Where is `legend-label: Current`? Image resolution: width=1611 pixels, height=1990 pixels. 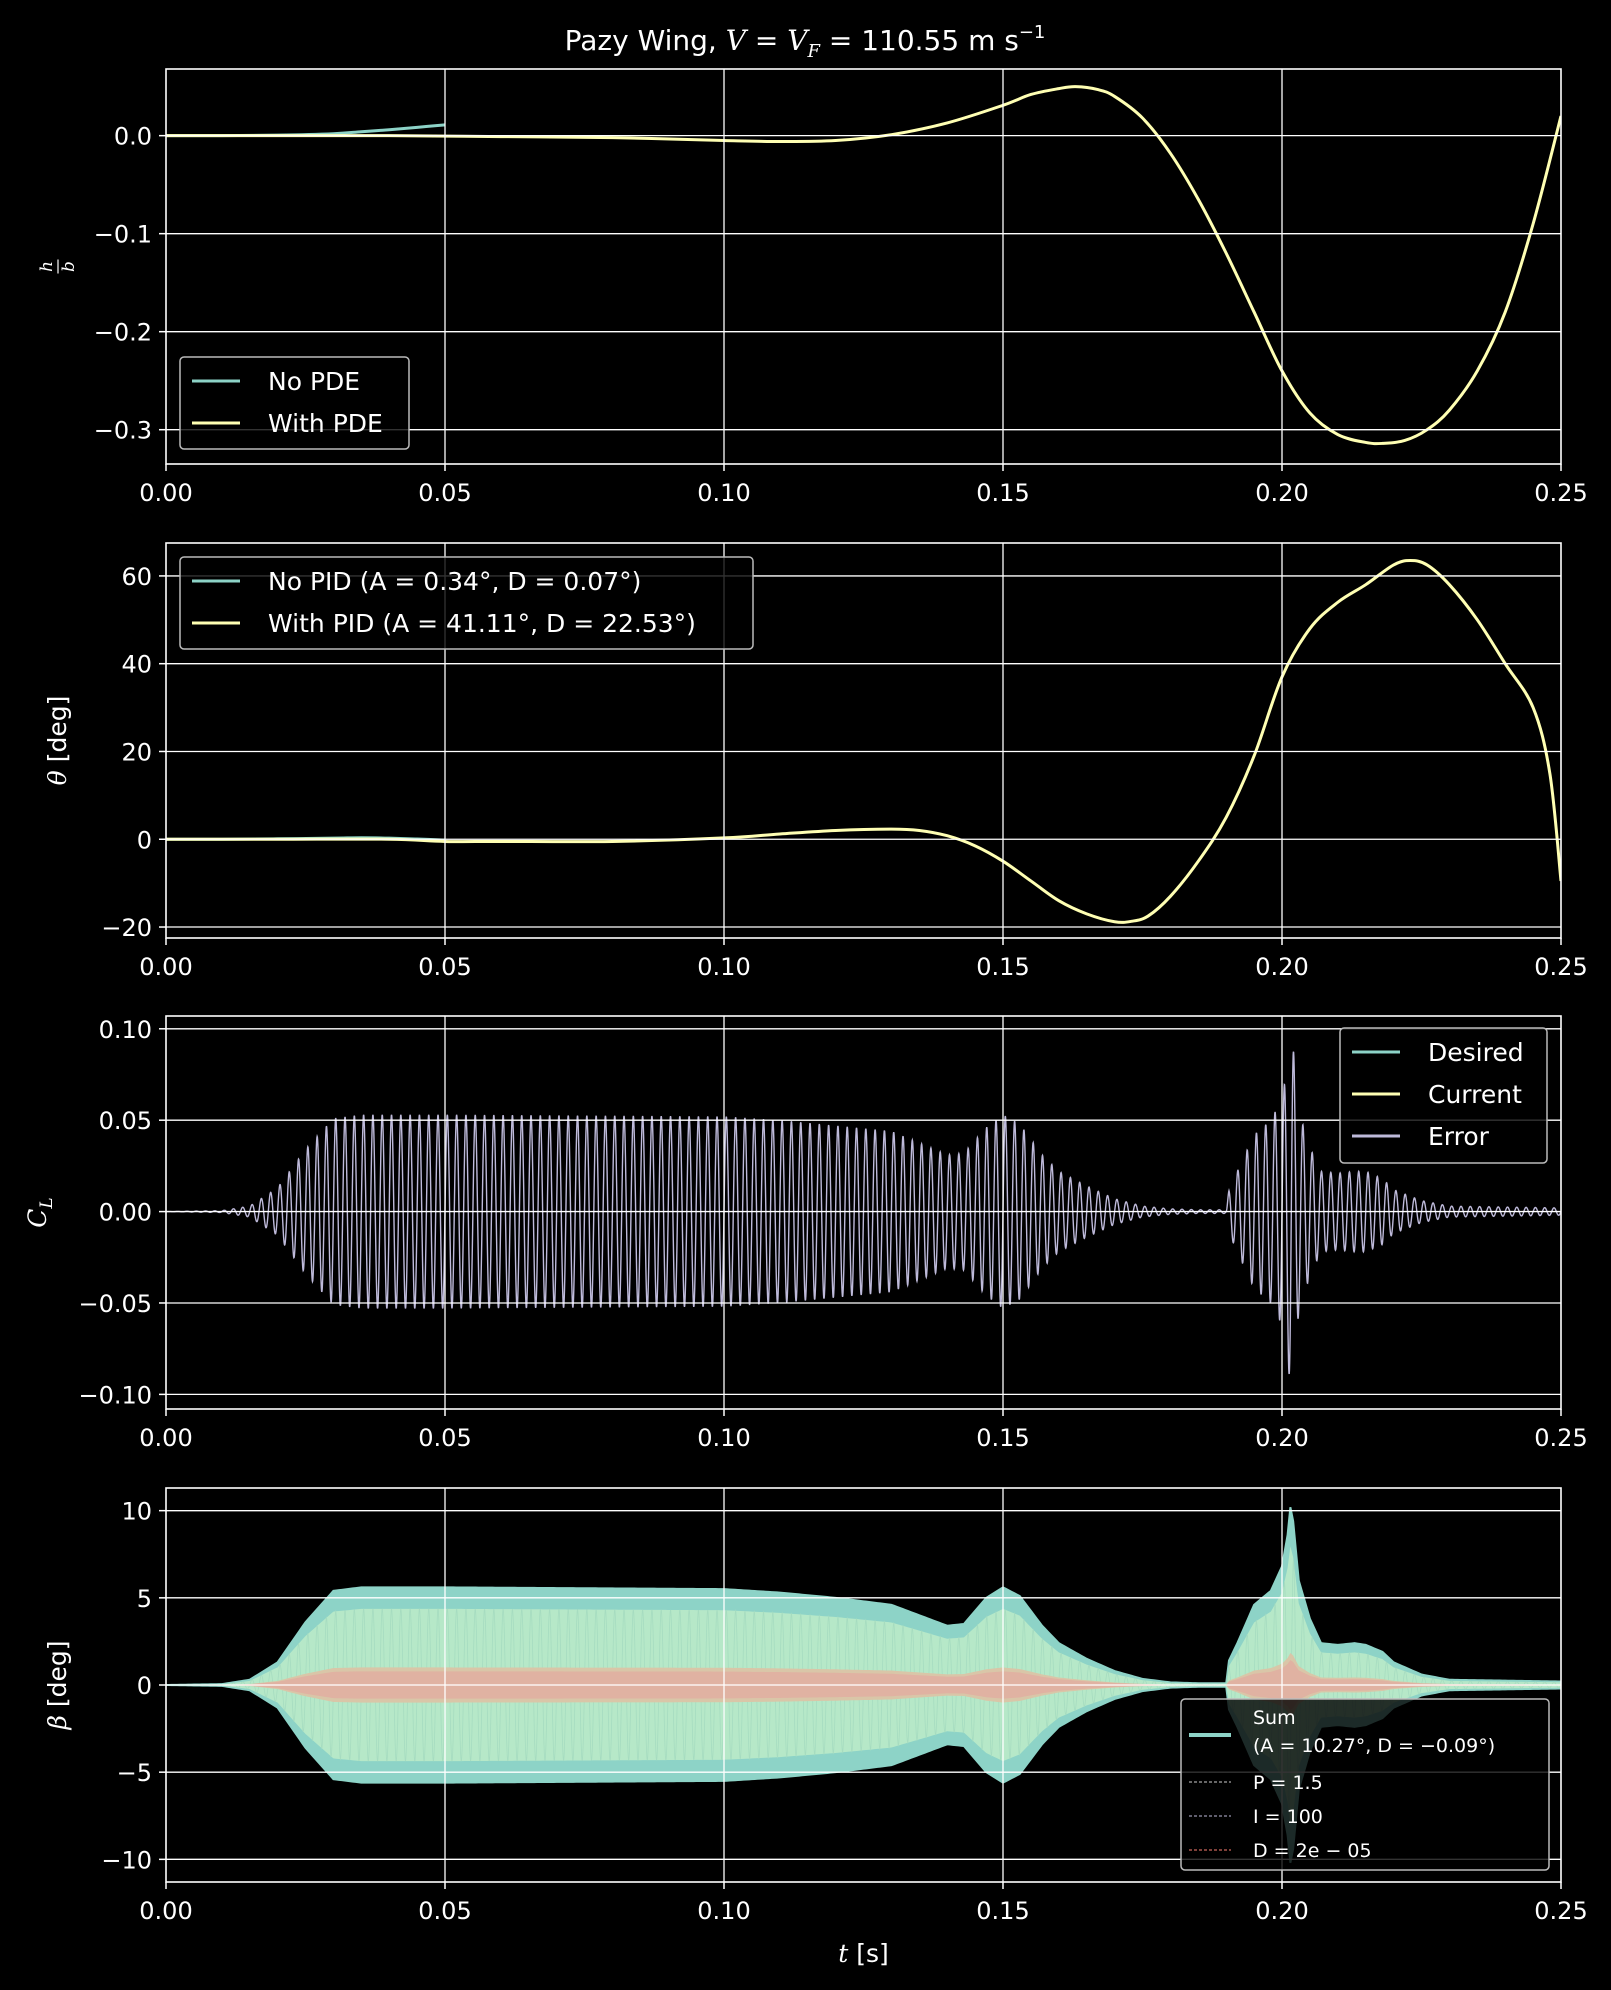
legend-label: Current is located at coordinates (1475, 1094).